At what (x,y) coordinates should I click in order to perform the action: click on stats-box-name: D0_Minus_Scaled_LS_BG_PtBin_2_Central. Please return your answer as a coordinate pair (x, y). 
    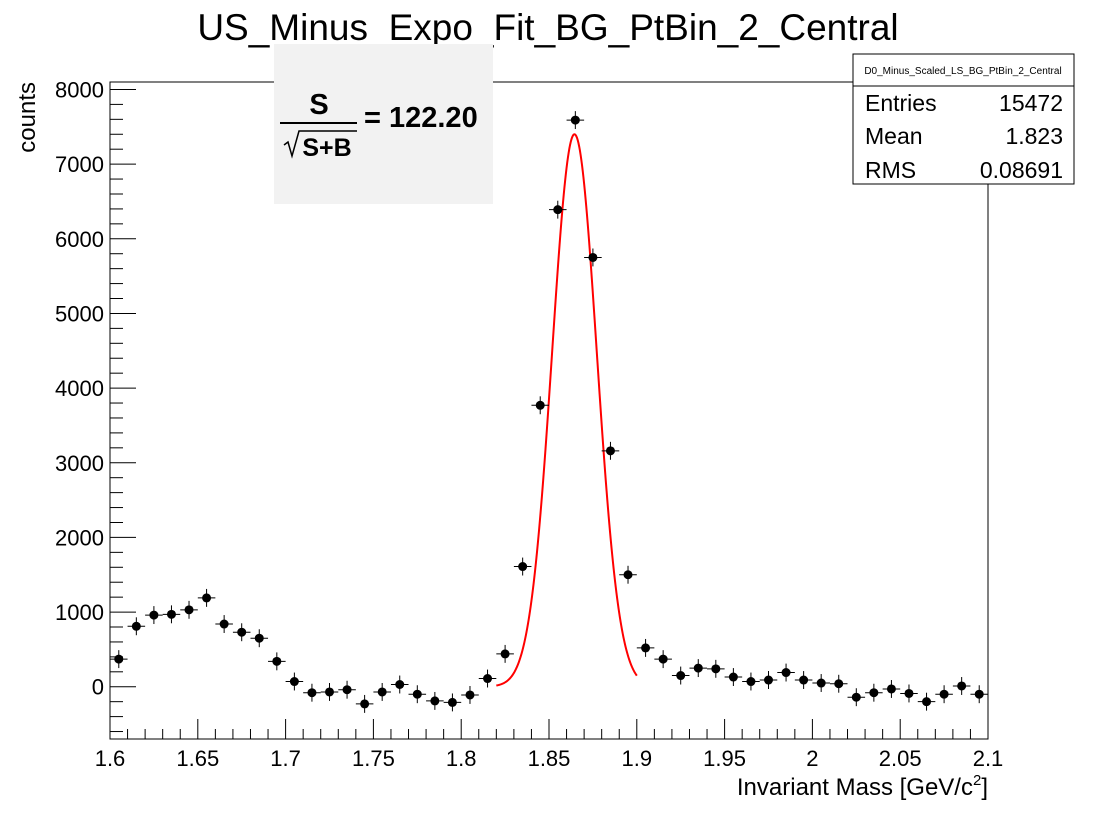
    Looking at the image, I should click on (962, 71).